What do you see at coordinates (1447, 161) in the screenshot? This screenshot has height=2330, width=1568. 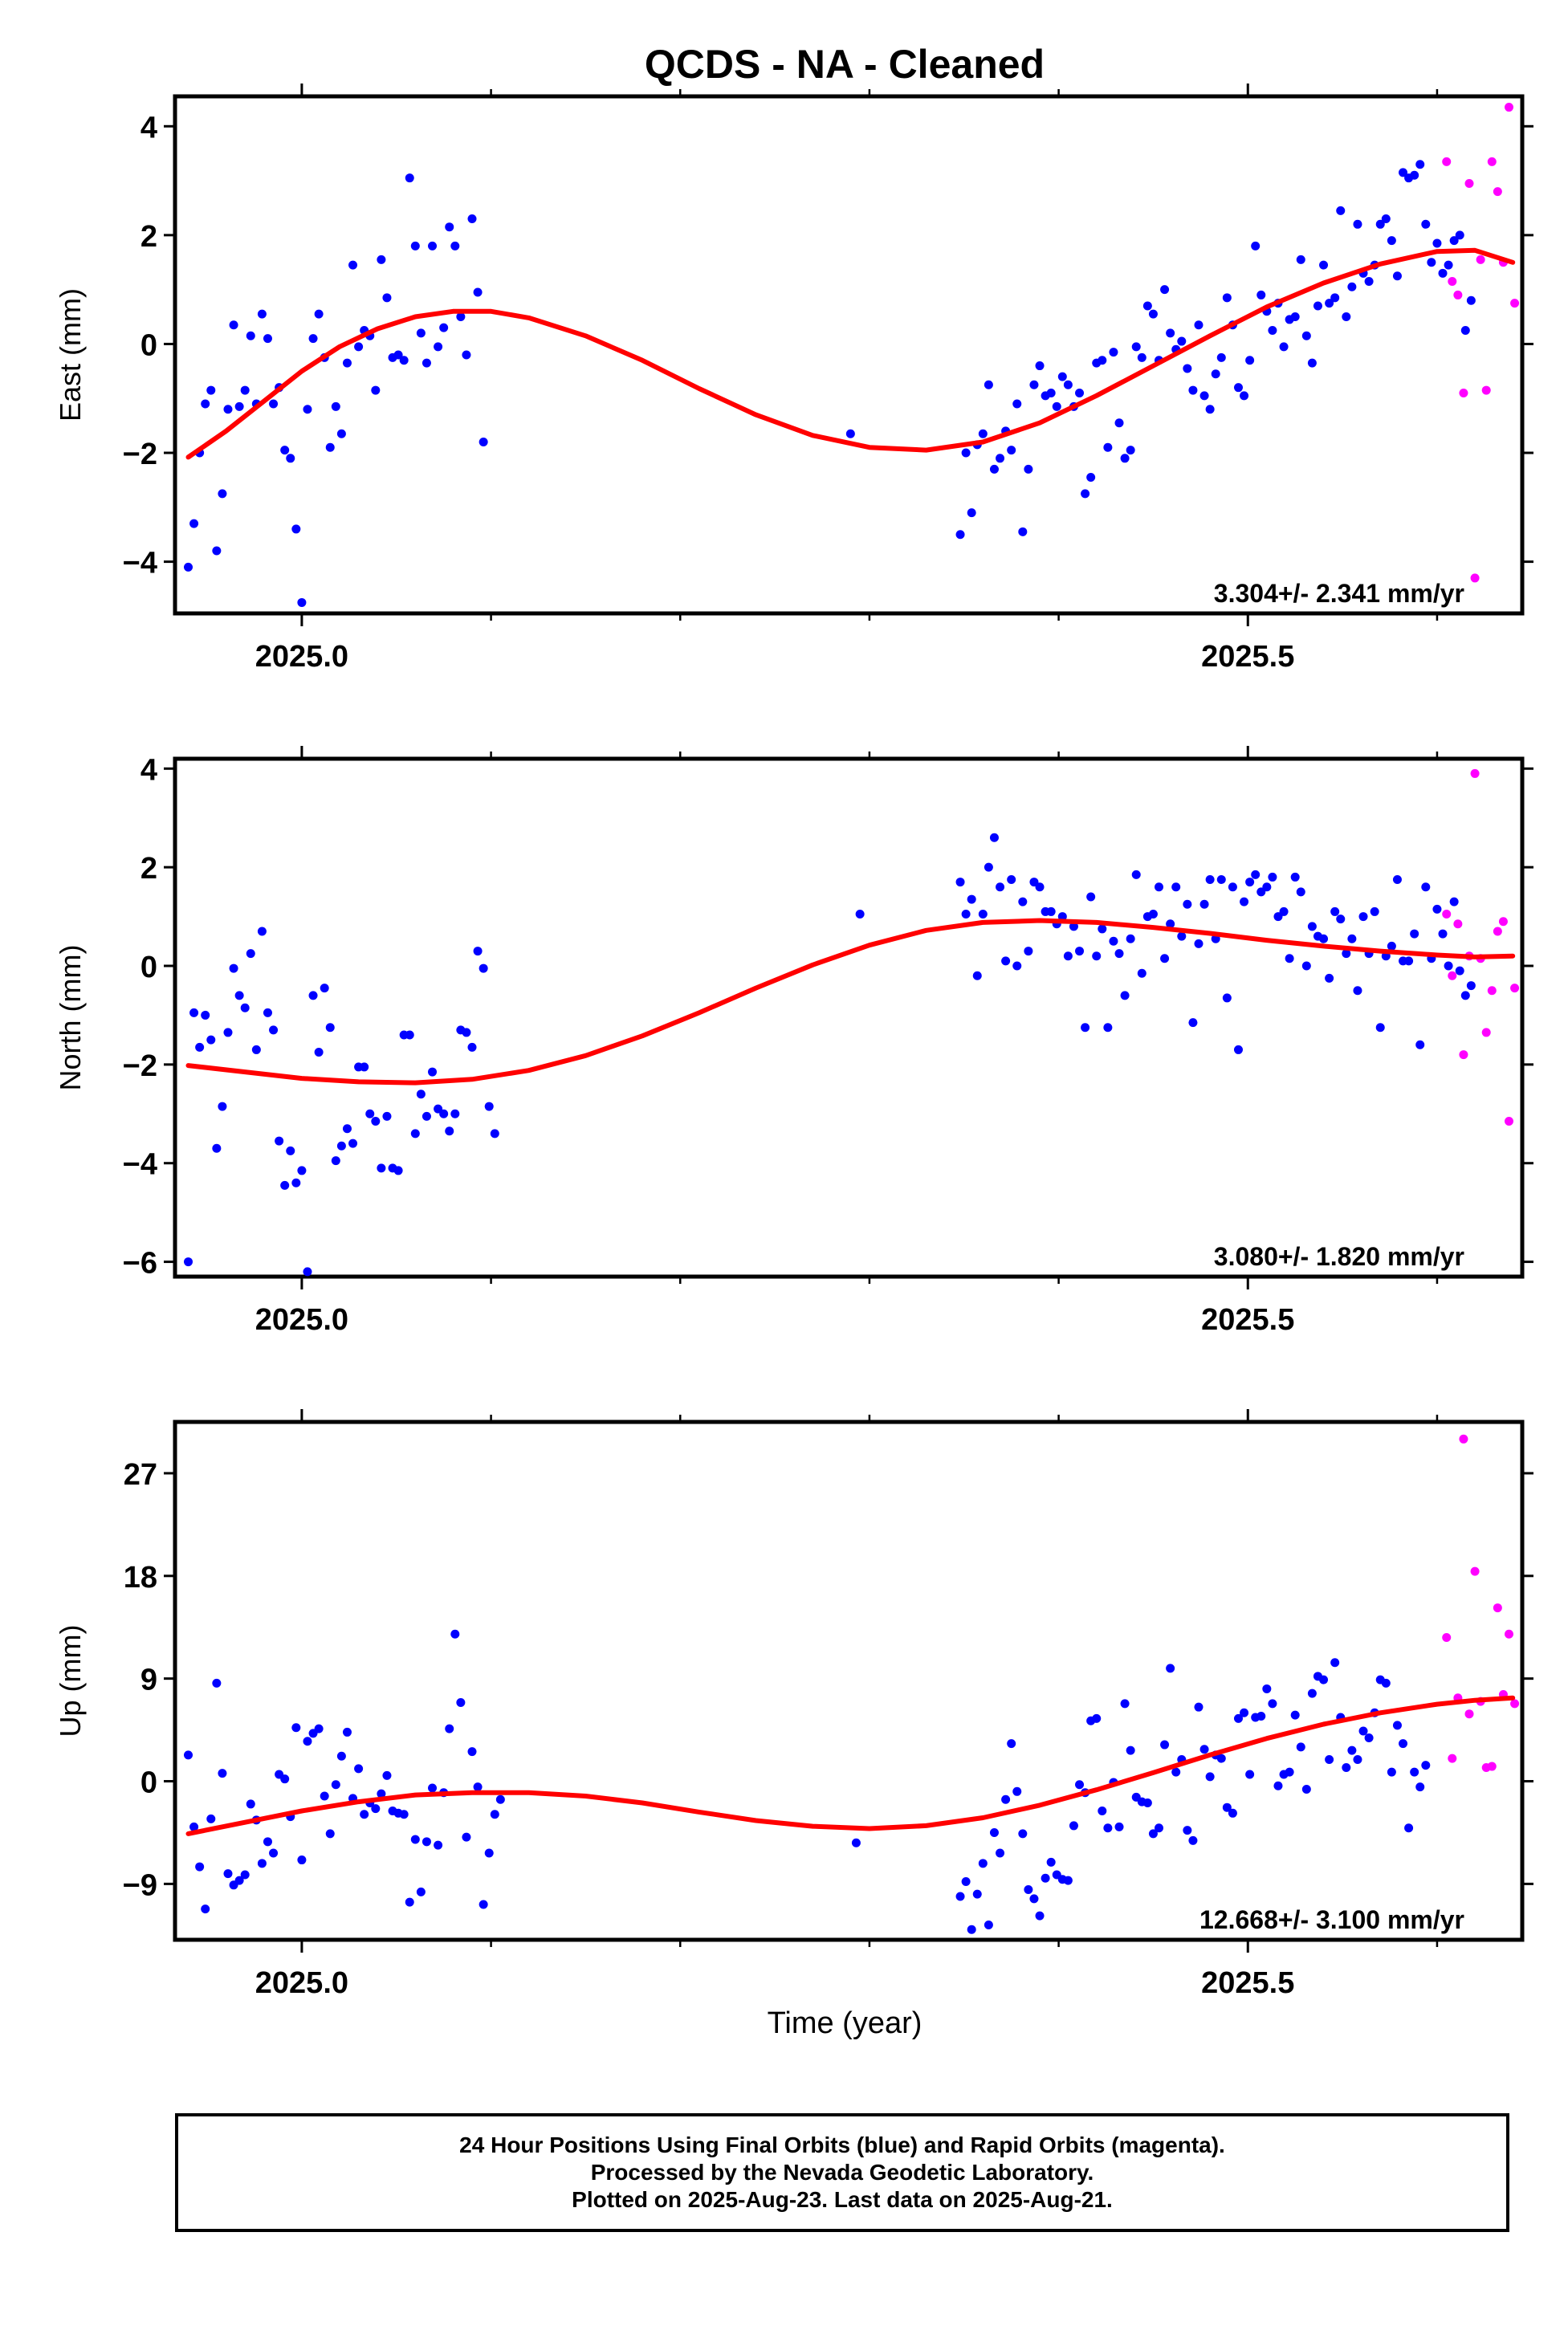 I see `east-rapid-point` at bounding box center [1447, 161].